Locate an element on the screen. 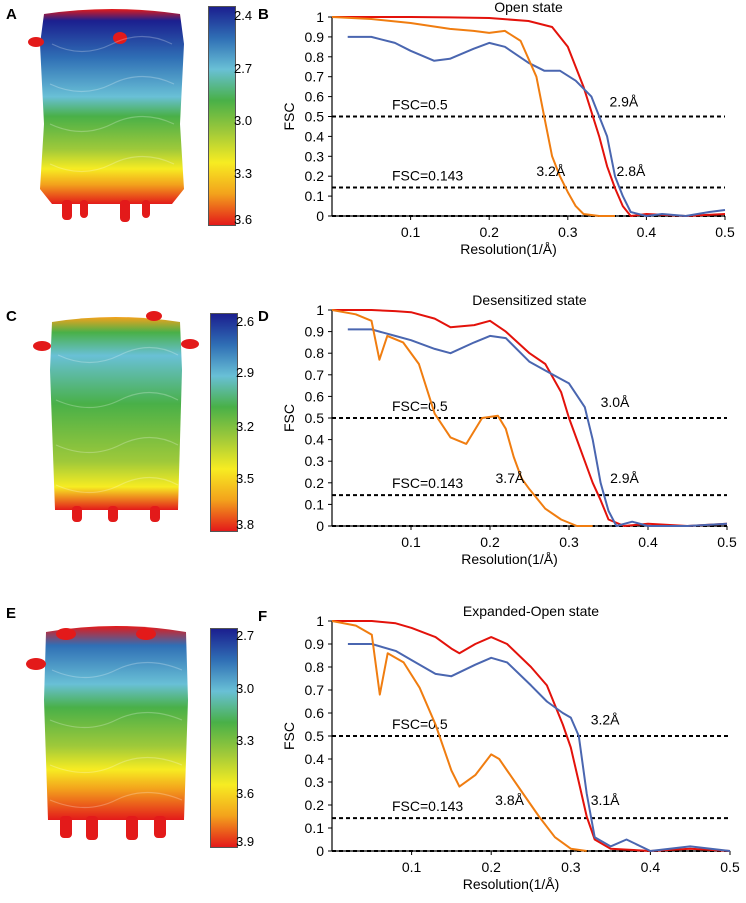 The image size is (746, 903). colorbar-tick: 3.5 is located at coordinates (245, 478).